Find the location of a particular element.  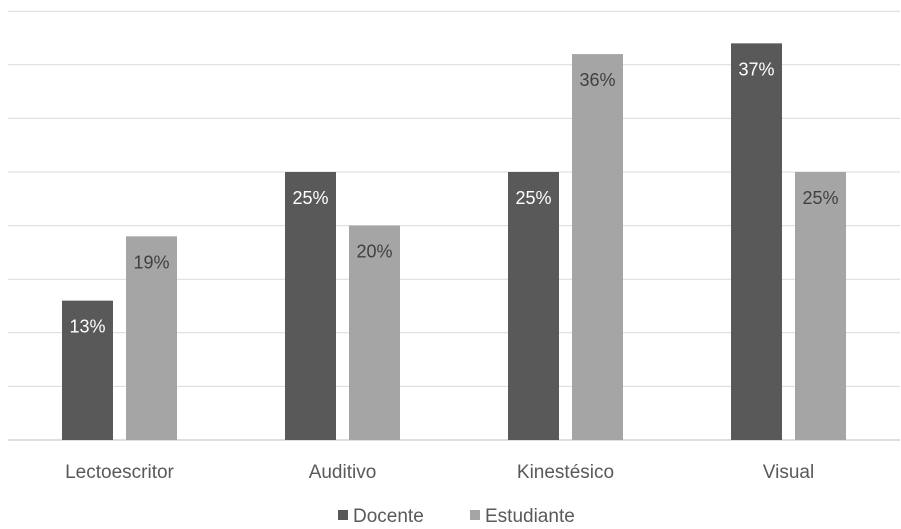

legend-label-estudiante: Estudiante is located at coordinates (530, 516).